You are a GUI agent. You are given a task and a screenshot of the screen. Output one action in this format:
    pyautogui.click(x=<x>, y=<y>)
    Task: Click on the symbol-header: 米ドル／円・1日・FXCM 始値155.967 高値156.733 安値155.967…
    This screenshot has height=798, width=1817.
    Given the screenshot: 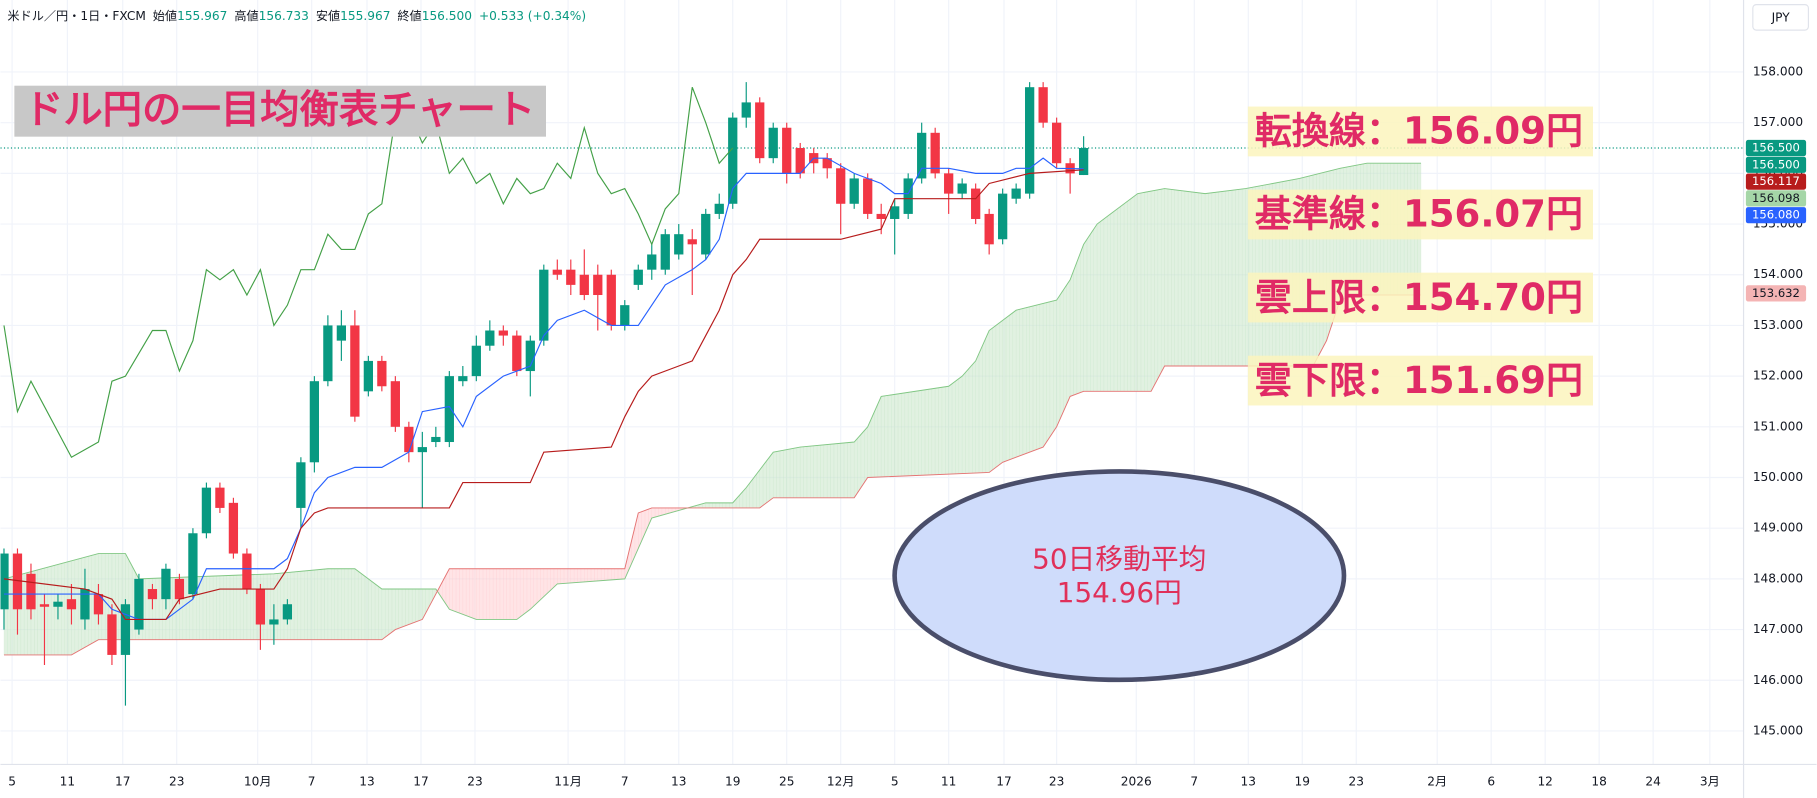 What is the action you would take?
    pyautogui.click(x=296, y=15)
    